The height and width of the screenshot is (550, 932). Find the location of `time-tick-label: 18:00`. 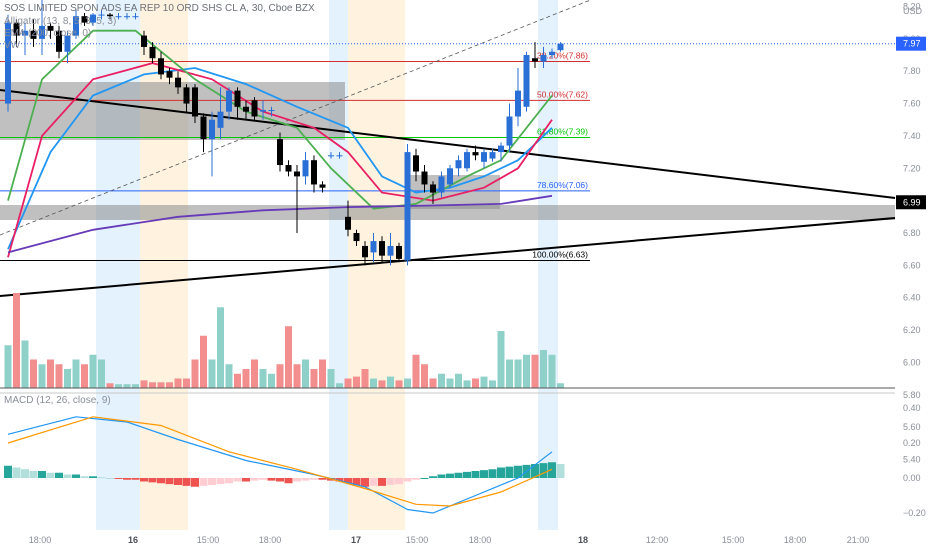

time-tick-label: 18:00 is located at coordinates (795, 540).